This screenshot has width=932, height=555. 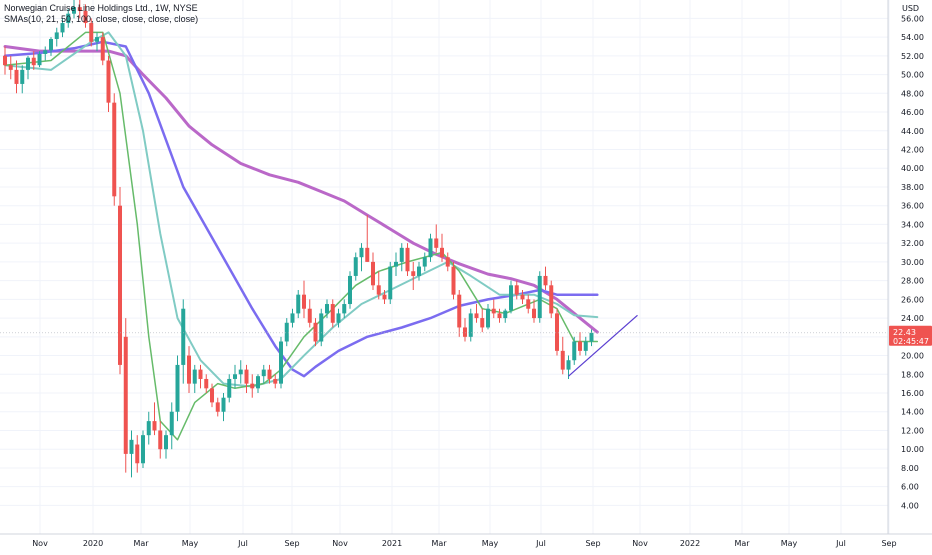 What do you see at coordinates (490, 543) in the screenshot?
I see `x-tick-label: May` at bounding box center [490, 543].